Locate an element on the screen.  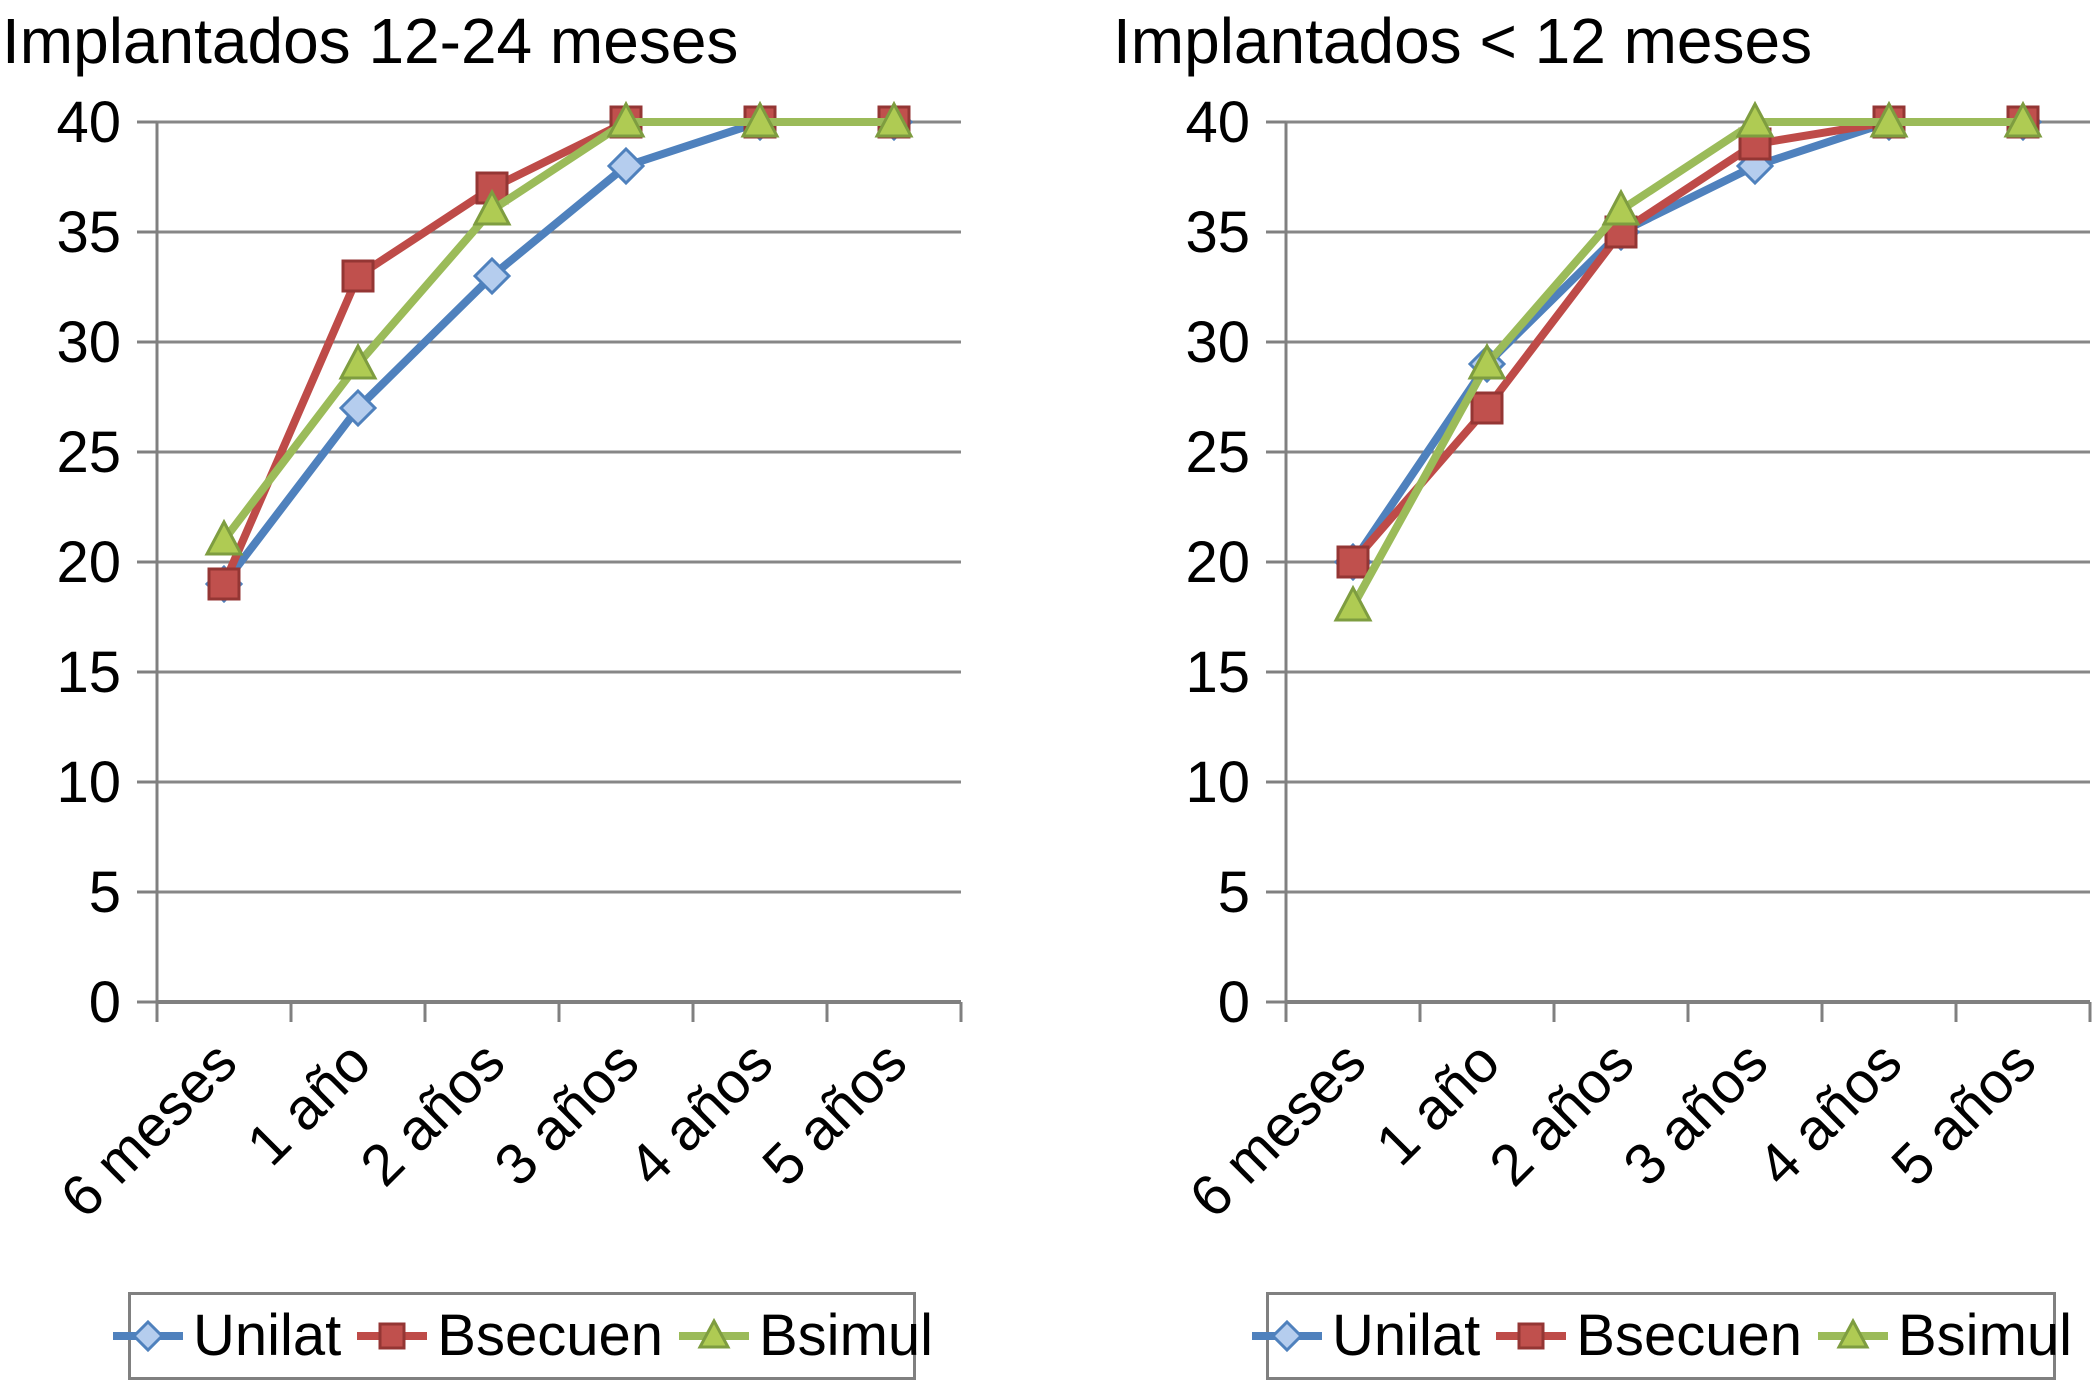
series-line-bsecuen is located at coordinates (557, 352).